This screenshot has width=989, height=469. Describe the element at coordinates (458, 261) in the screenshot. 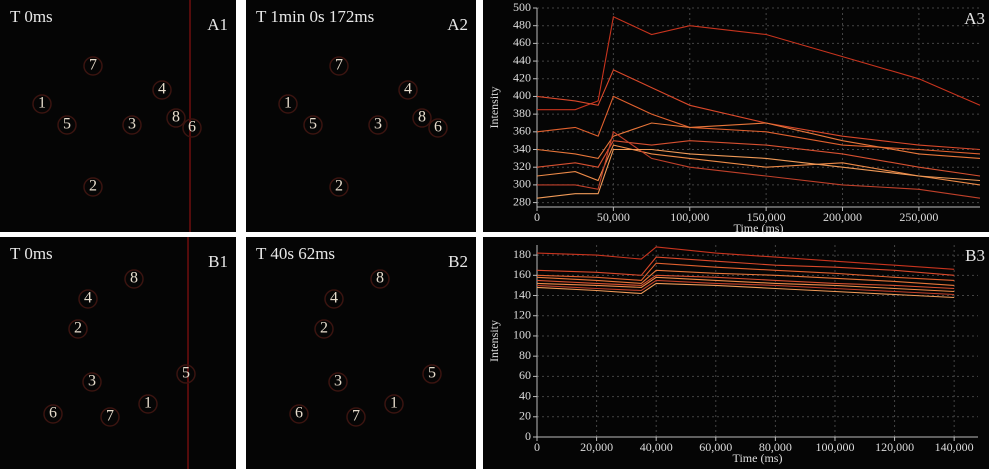

I see `panel-label: B2` at that location.